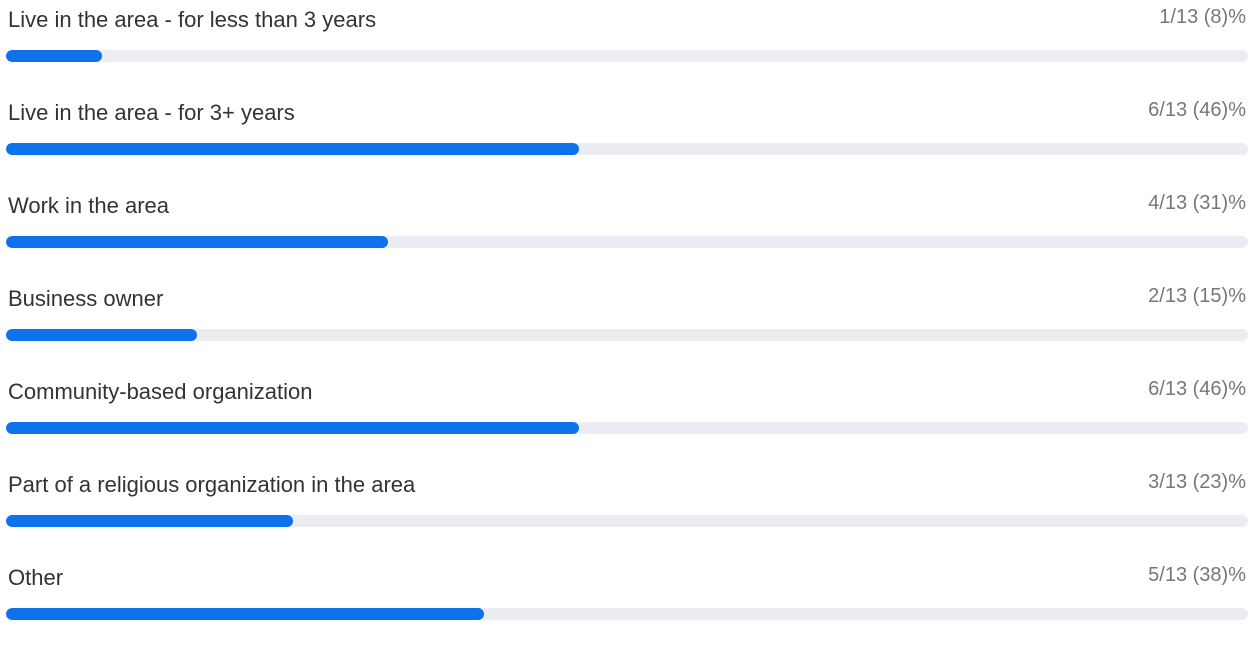 The image size is (1254, 651). I want to click on option-label: Live in the area - for 3+ years, so click(151, 112).